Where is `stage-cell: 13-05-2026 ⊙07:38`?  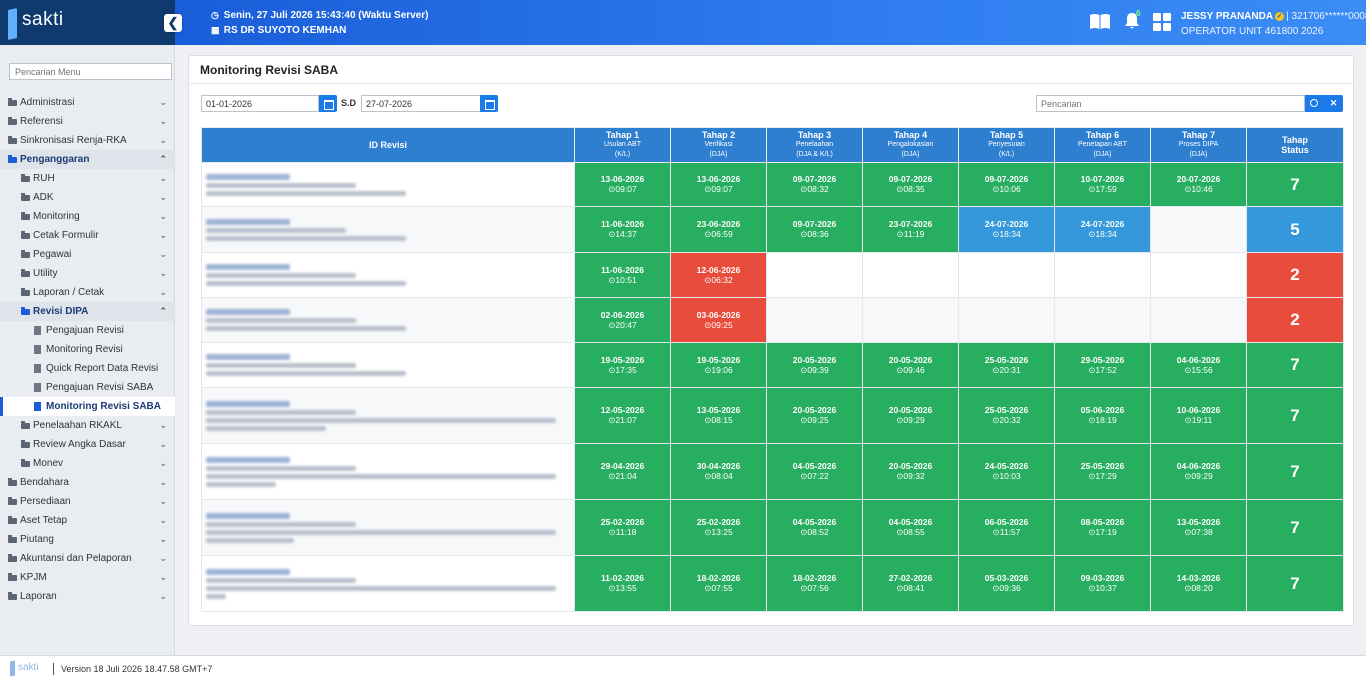
stage-cell: 13-05-2026 ⊙07:38 is located at coordinates (1198, 527).